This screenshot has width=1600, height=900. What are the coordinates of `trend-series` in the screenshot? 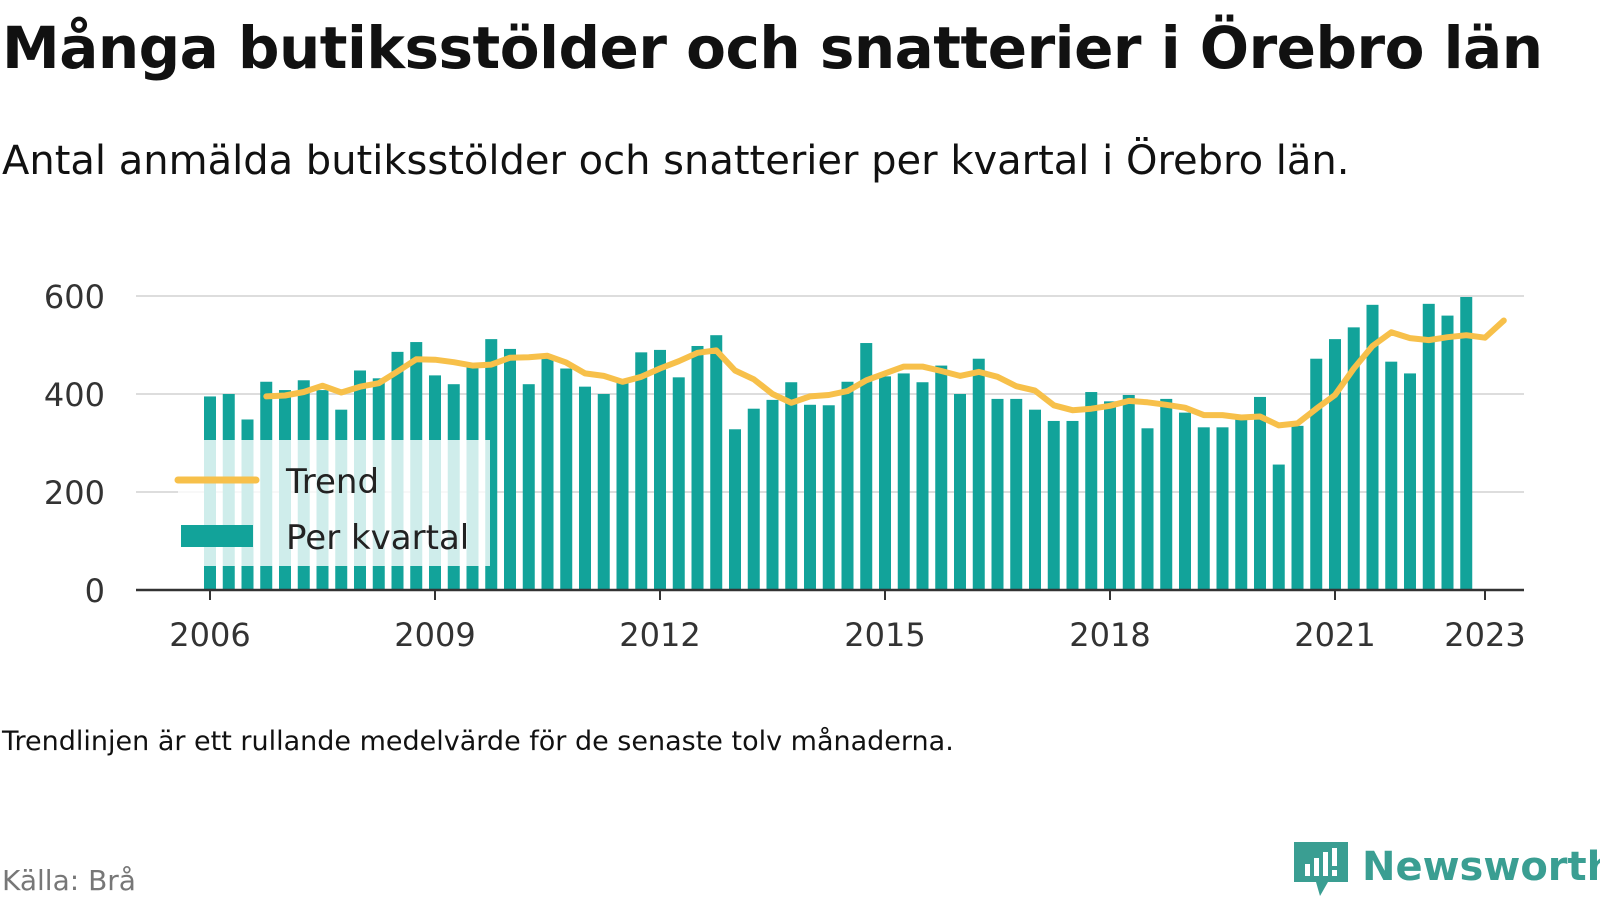 It's located at (885, 373).